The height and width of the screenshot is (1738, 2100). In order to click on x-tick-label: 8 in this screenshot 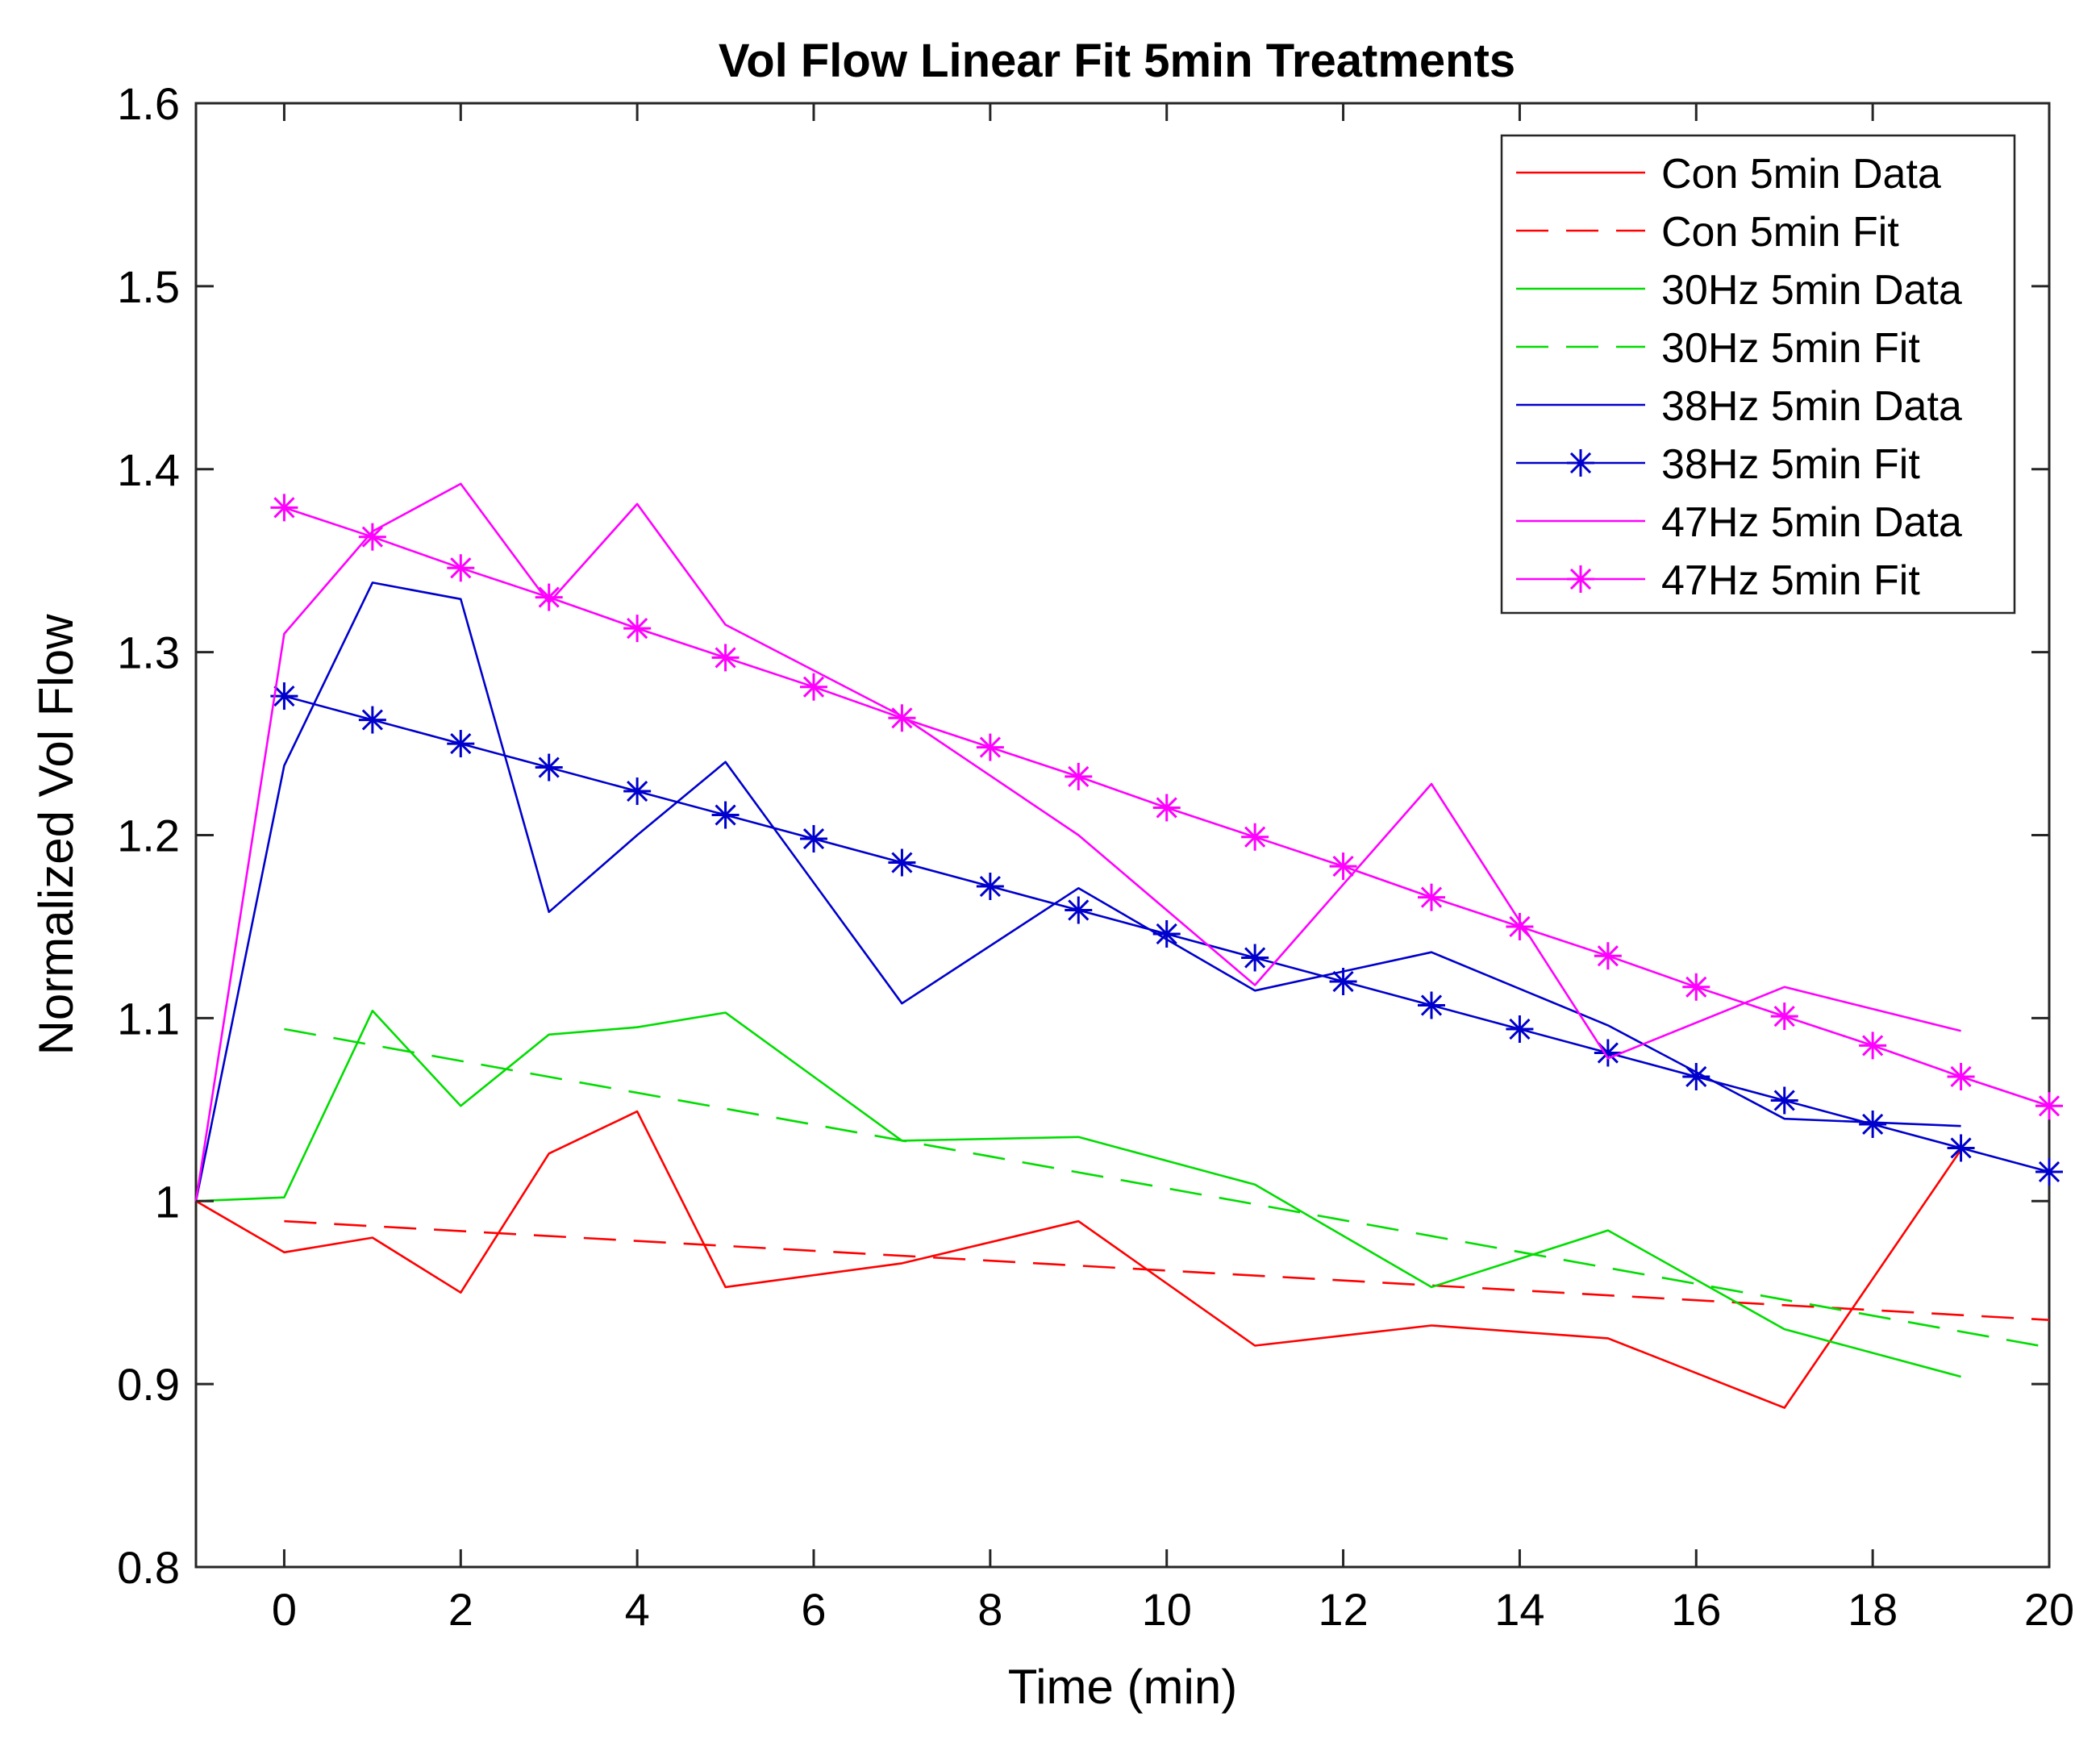, I will do `click(989, 1610)`.